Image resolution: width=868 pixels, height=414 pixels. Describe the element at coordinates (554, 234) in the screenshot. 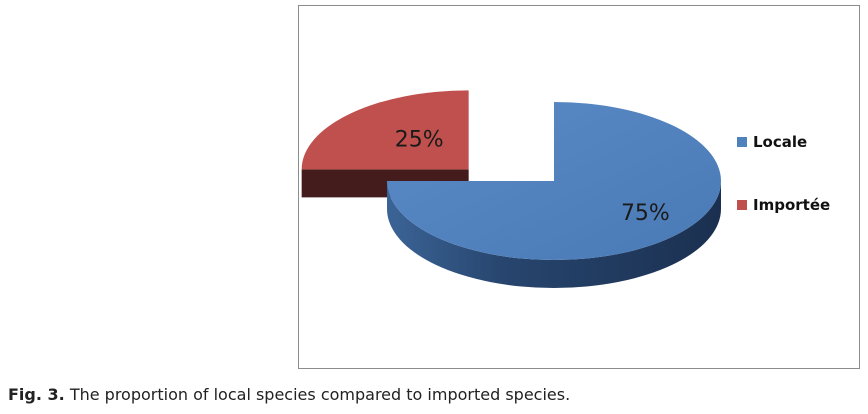

I see `pie-slice-side` at that location.